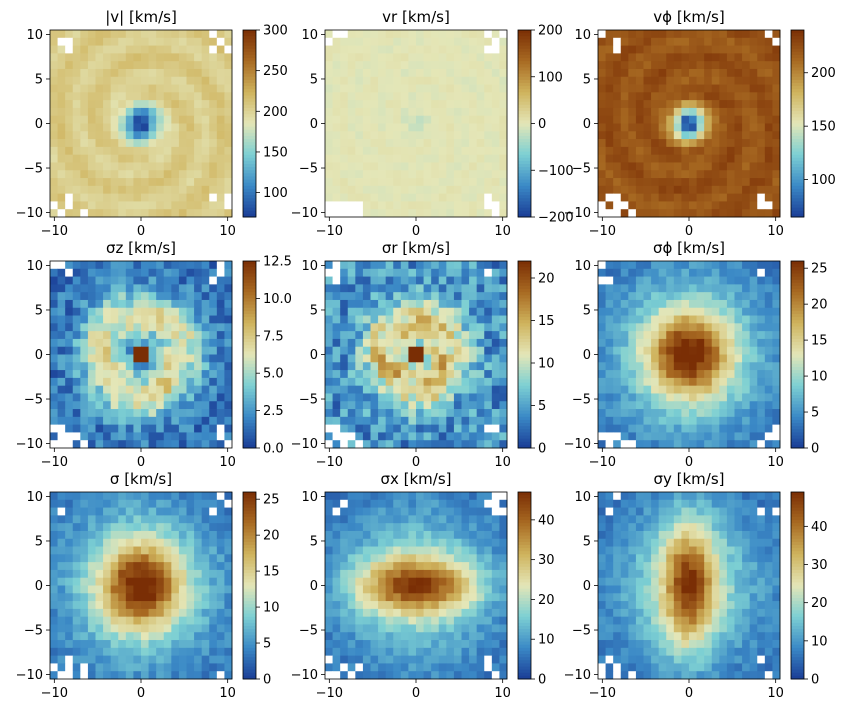 Image resolution: width=845 pixels, height=708 pixels. I want to click on colorbar-tick-label: 150, so click(823, 127).